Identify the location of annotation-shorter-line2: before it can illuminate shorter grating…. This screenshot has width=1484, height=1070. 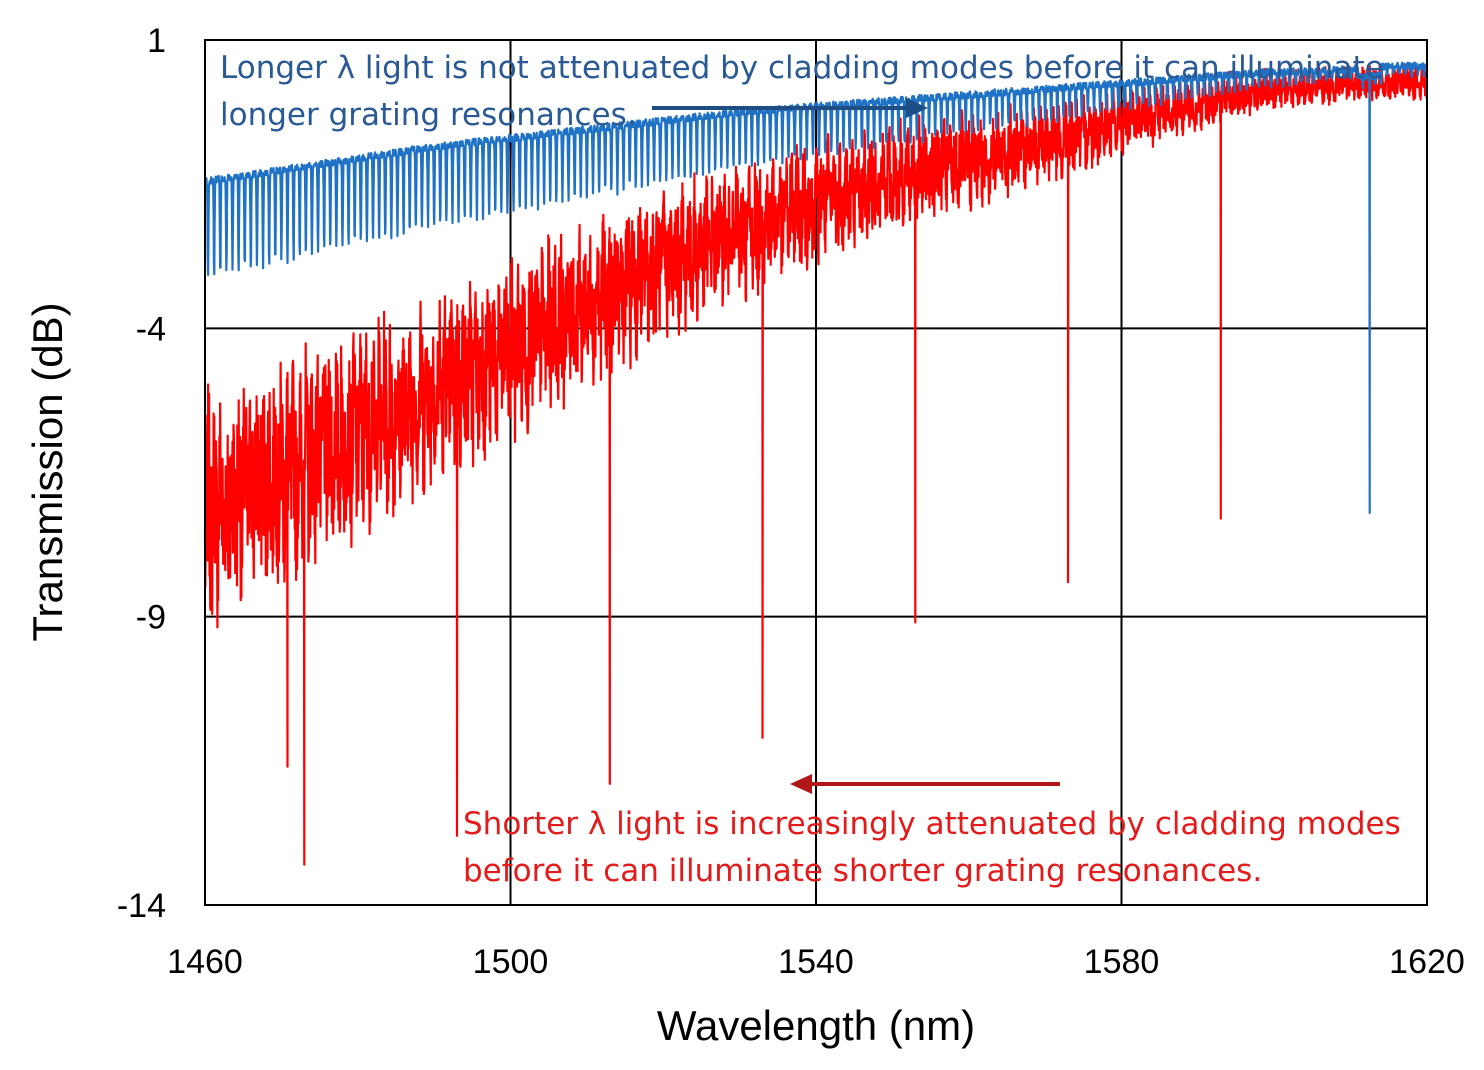
(862, 871).